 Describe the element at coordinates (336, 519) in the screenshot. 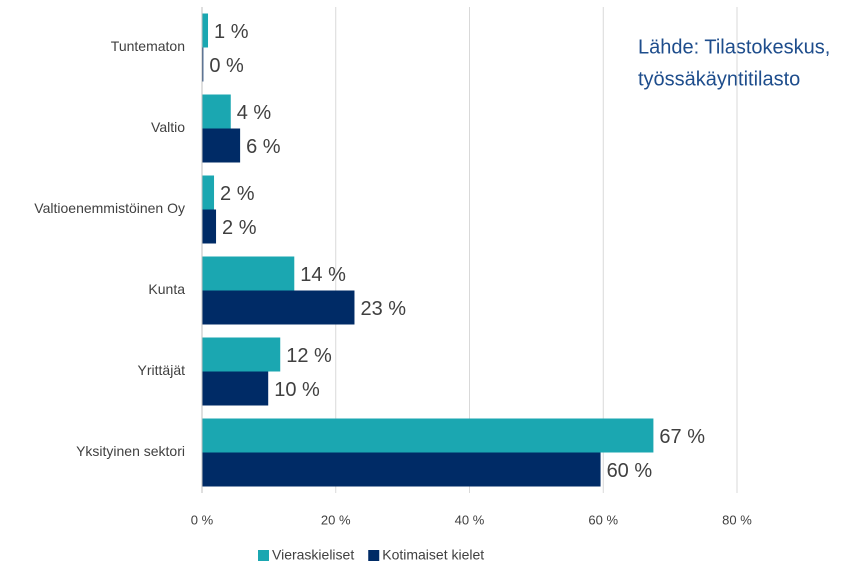

I see `x-tick-label: 20 %` at that location.